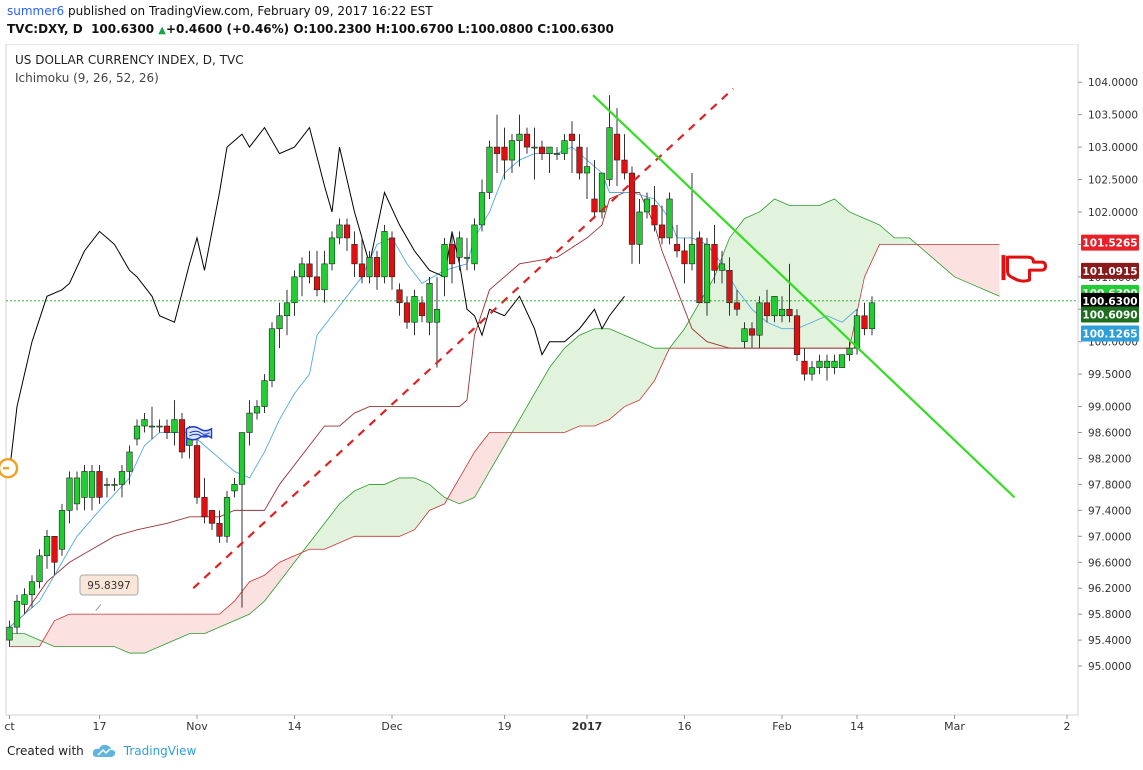 The image size is (1143, 770). What do you see at coordinates (227, 29) in the screenshot?
I see `price-change: +0.4600 (+0.46%)` at bounding box center [227, 29].